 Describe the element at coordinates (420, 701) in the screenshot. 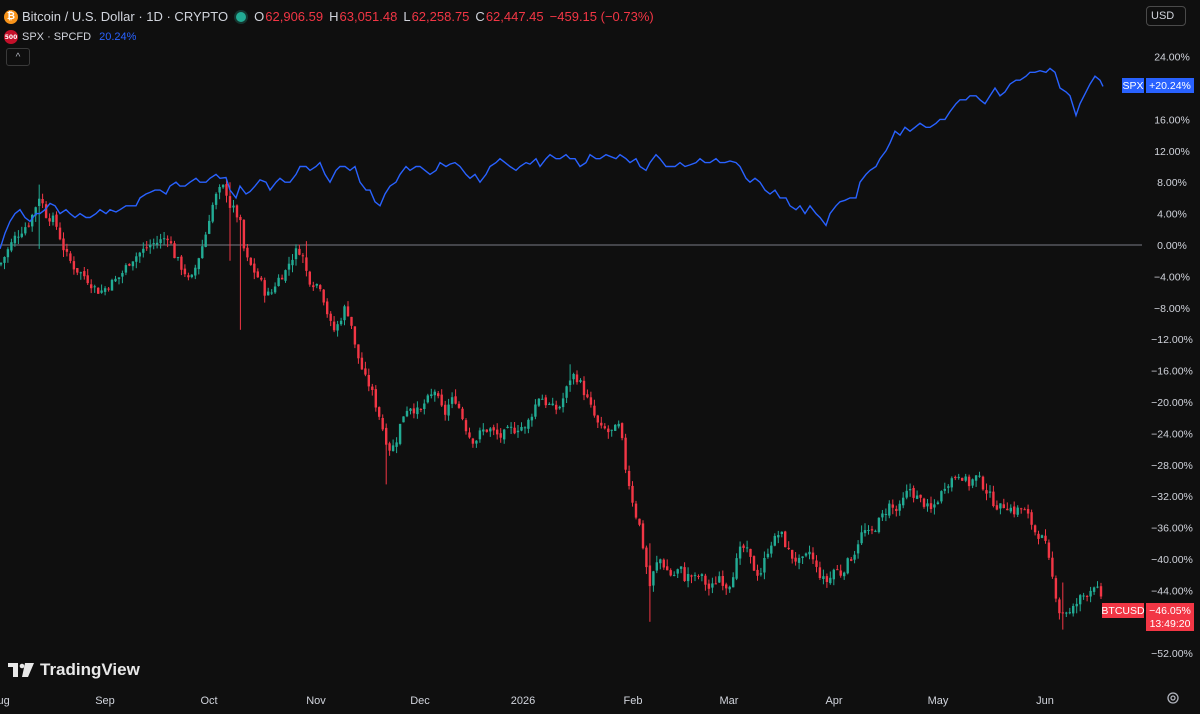

I see `x-tick-label: Dec` at that location.